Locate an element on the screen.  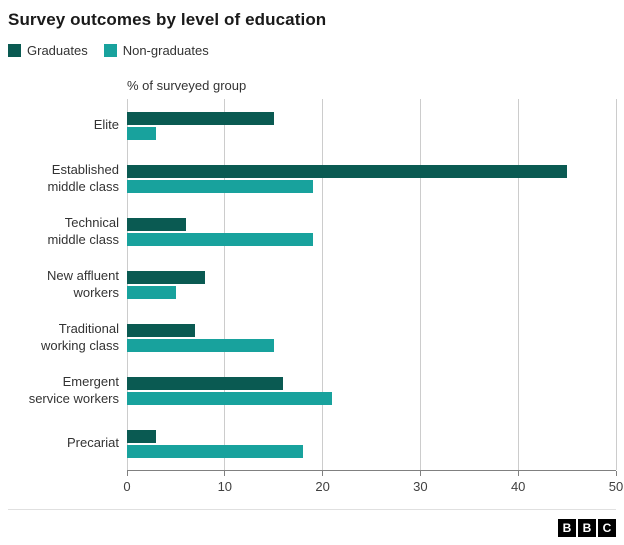
chart-title: Survey outcomes by level of education is located at coordinates (167, 19).